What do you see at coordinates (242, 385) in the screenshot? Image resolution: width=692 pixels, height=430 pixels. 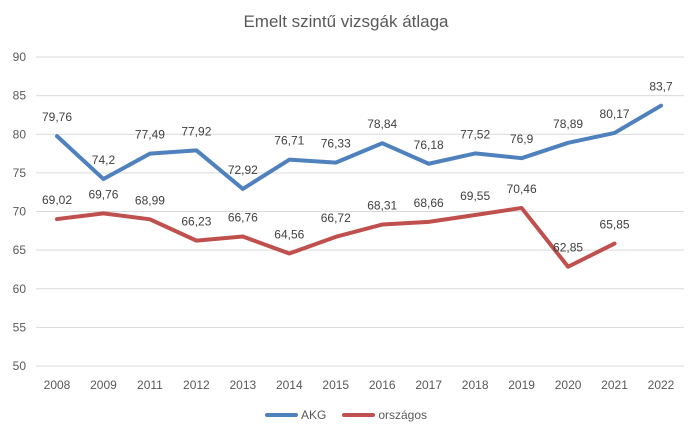 I see `x-tick-label: 2013` at bounding box center [242, 385].